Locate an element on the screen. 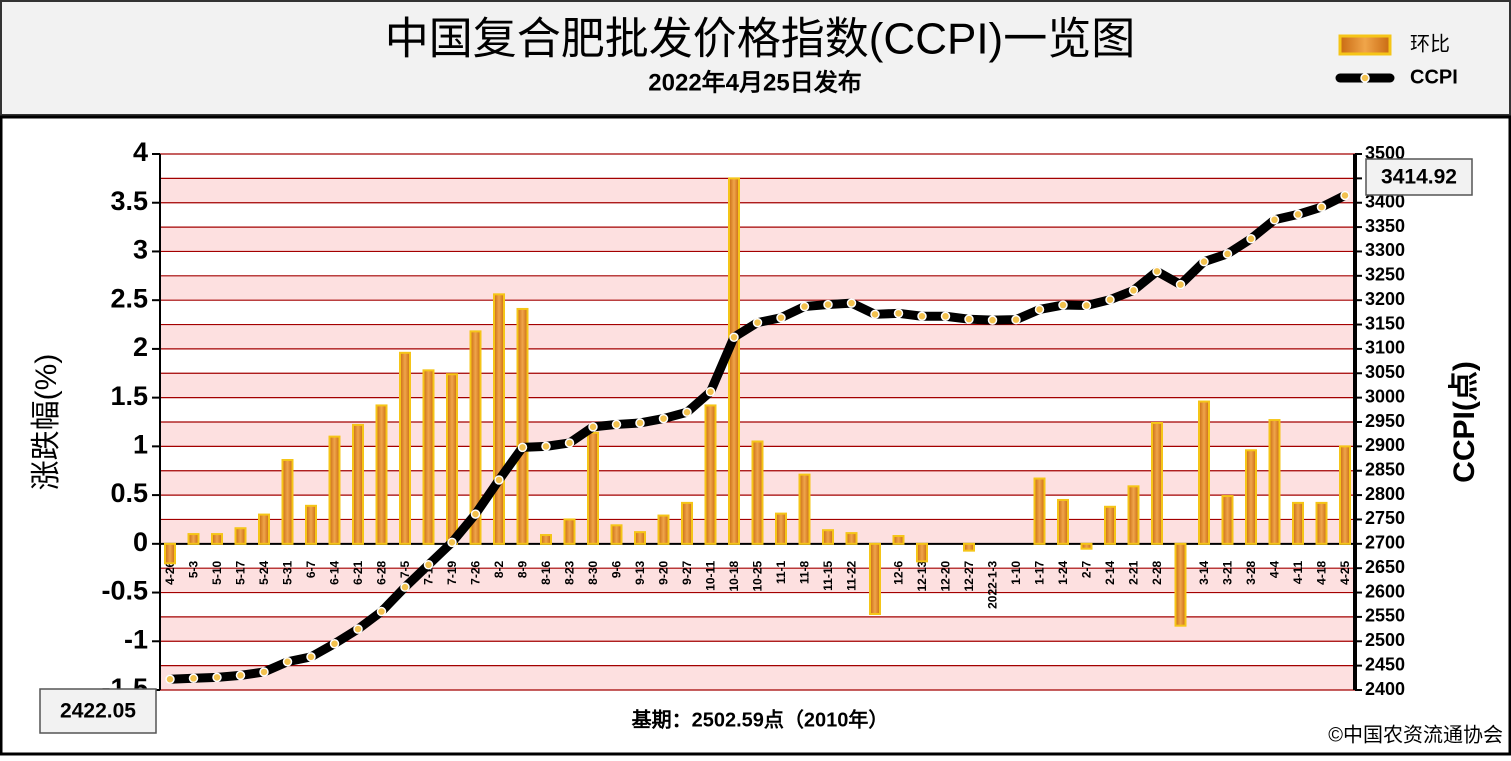  y-tick-label: 2.5 is located at coordinates (129, 298).